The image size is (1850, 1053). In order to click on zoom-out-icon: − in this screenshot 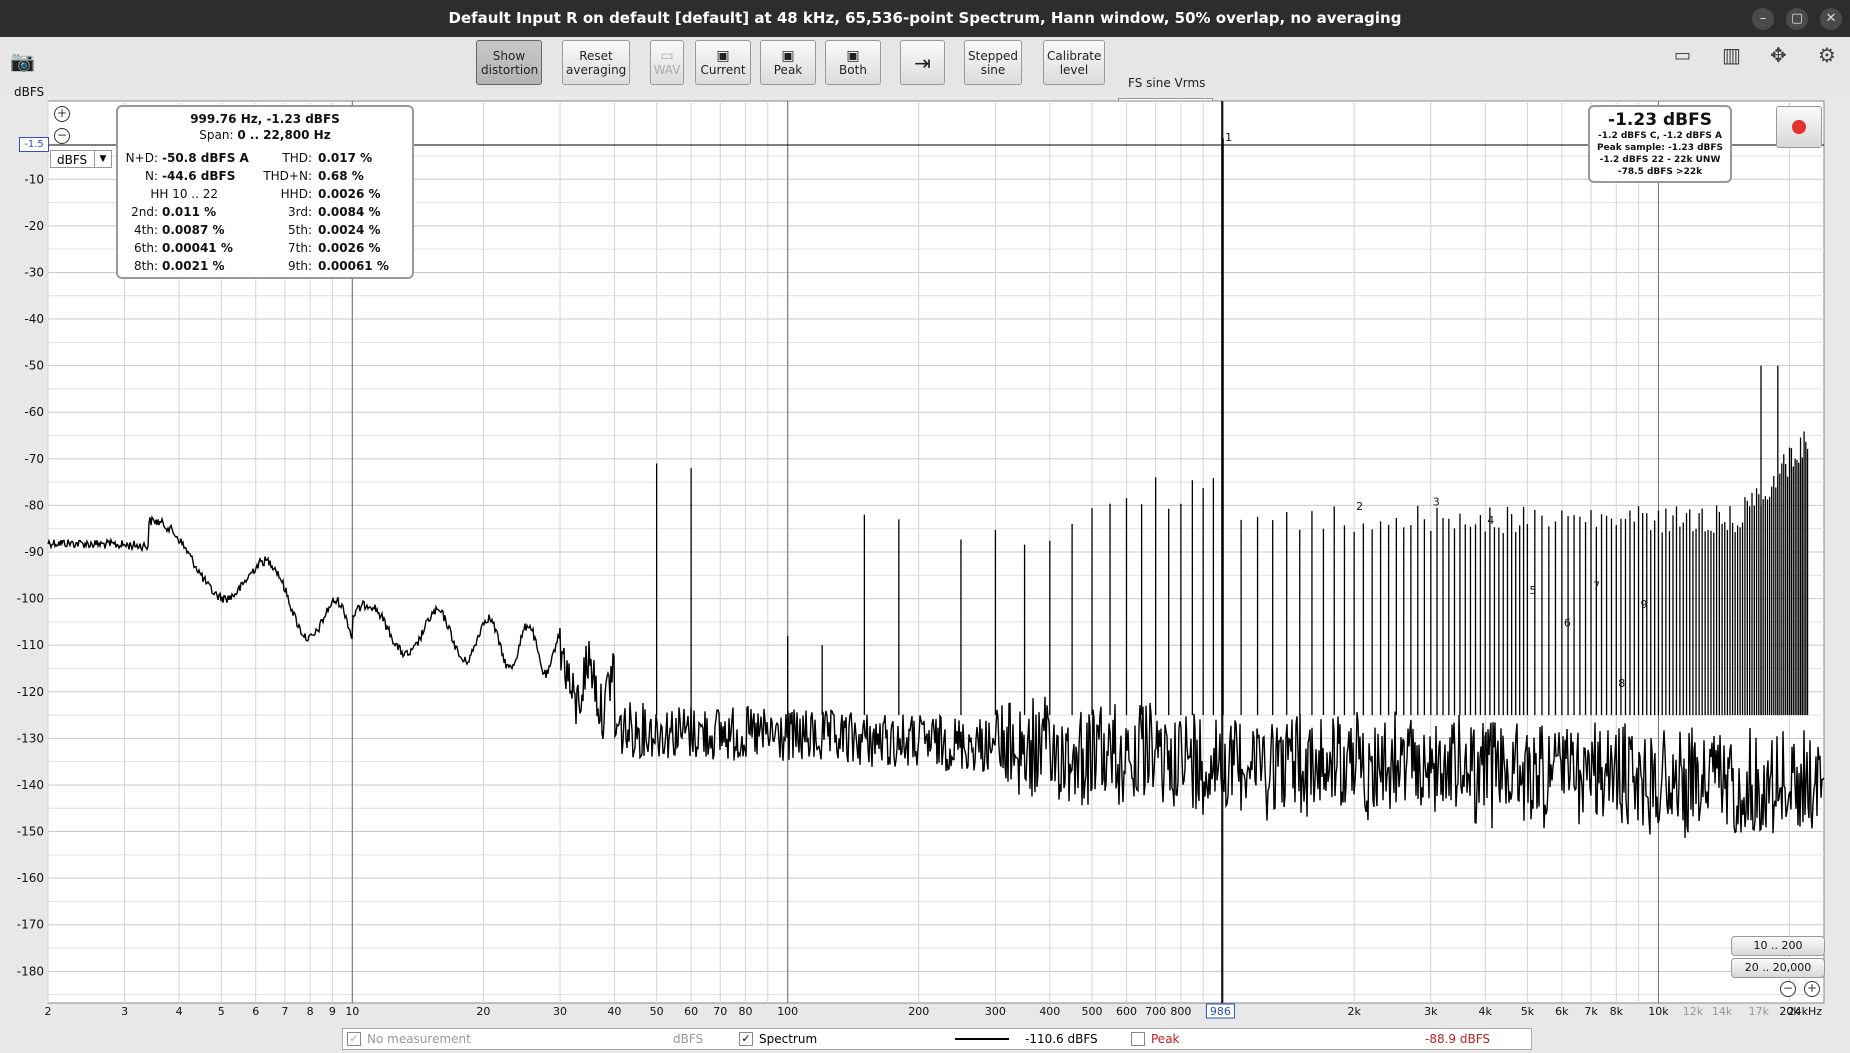, I will do `click(62, 136)`.